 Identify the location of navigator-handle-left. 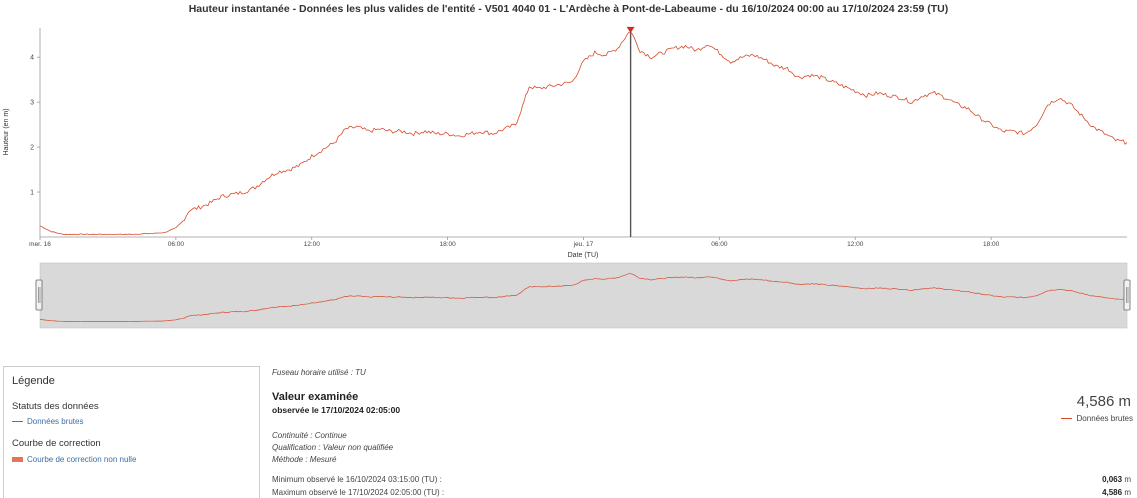
(39, 295).